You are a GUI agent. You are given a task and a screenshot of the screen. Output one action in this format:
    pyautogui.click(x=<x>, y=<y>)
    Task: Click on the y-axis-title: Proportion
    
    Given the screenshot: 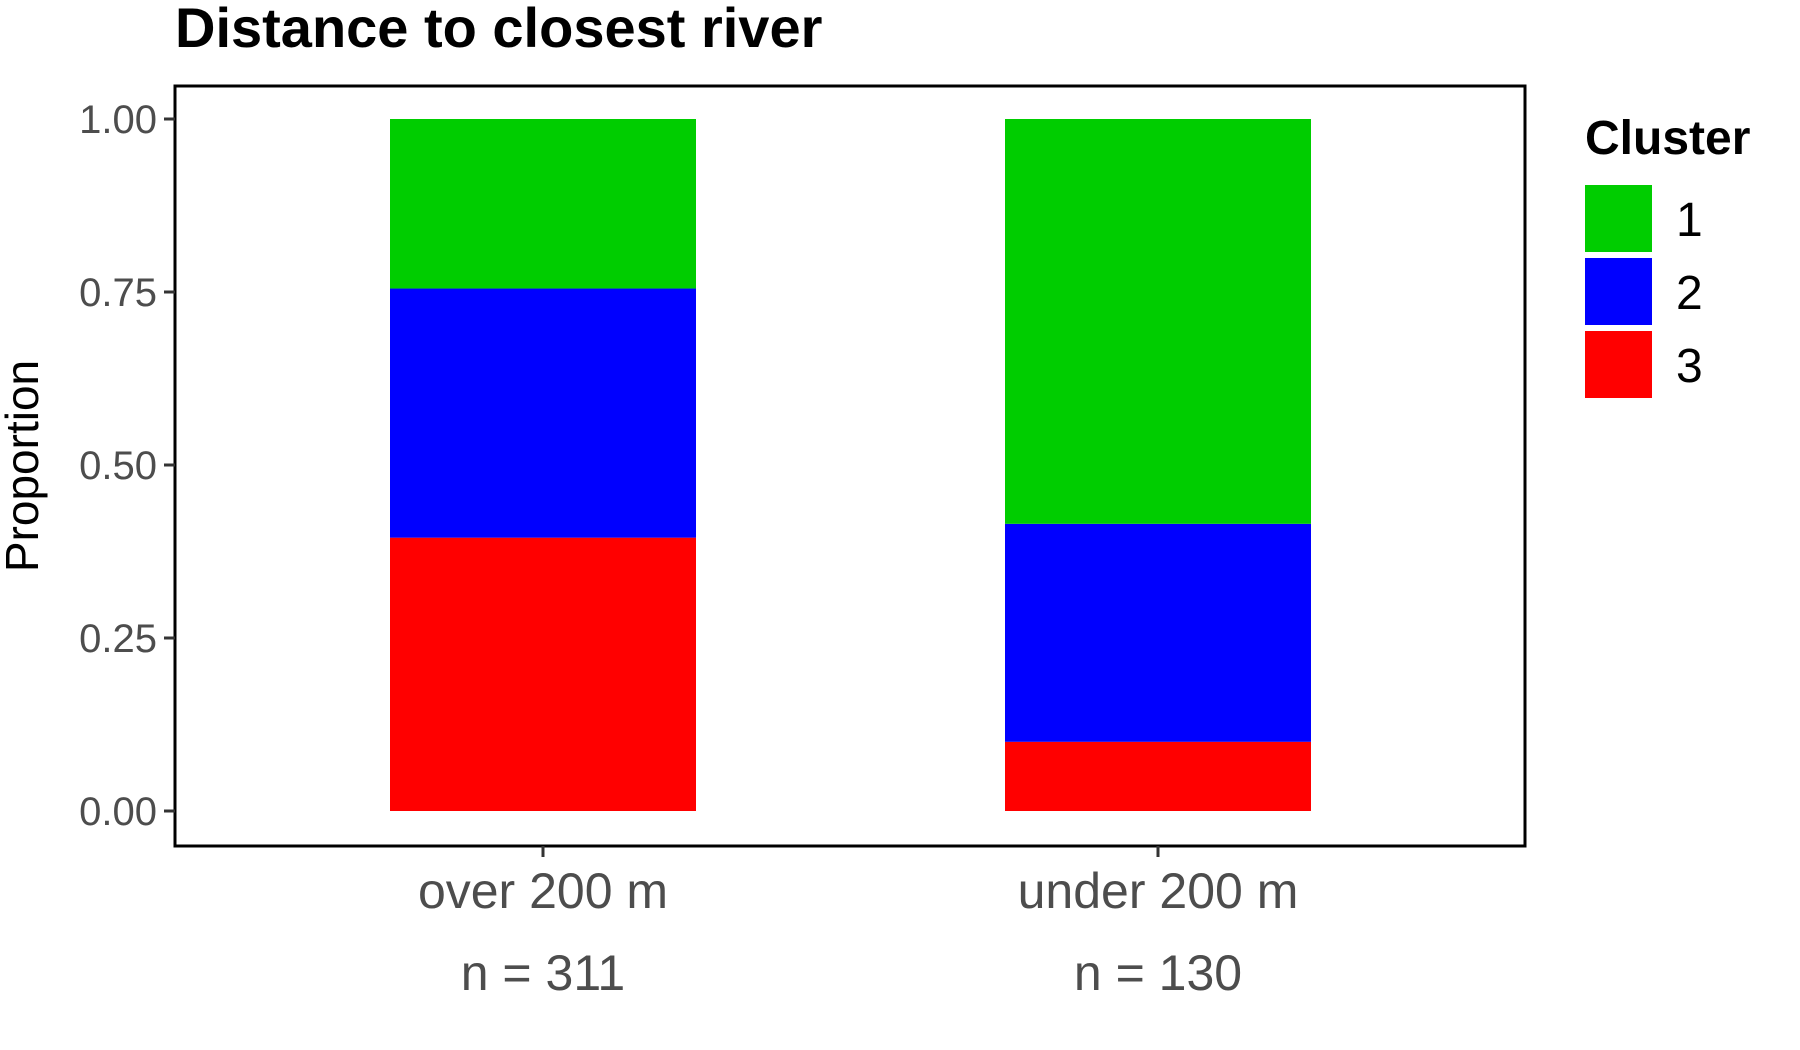 What is the action you would take?
    pyautogui.click(x=24, y=466)
    